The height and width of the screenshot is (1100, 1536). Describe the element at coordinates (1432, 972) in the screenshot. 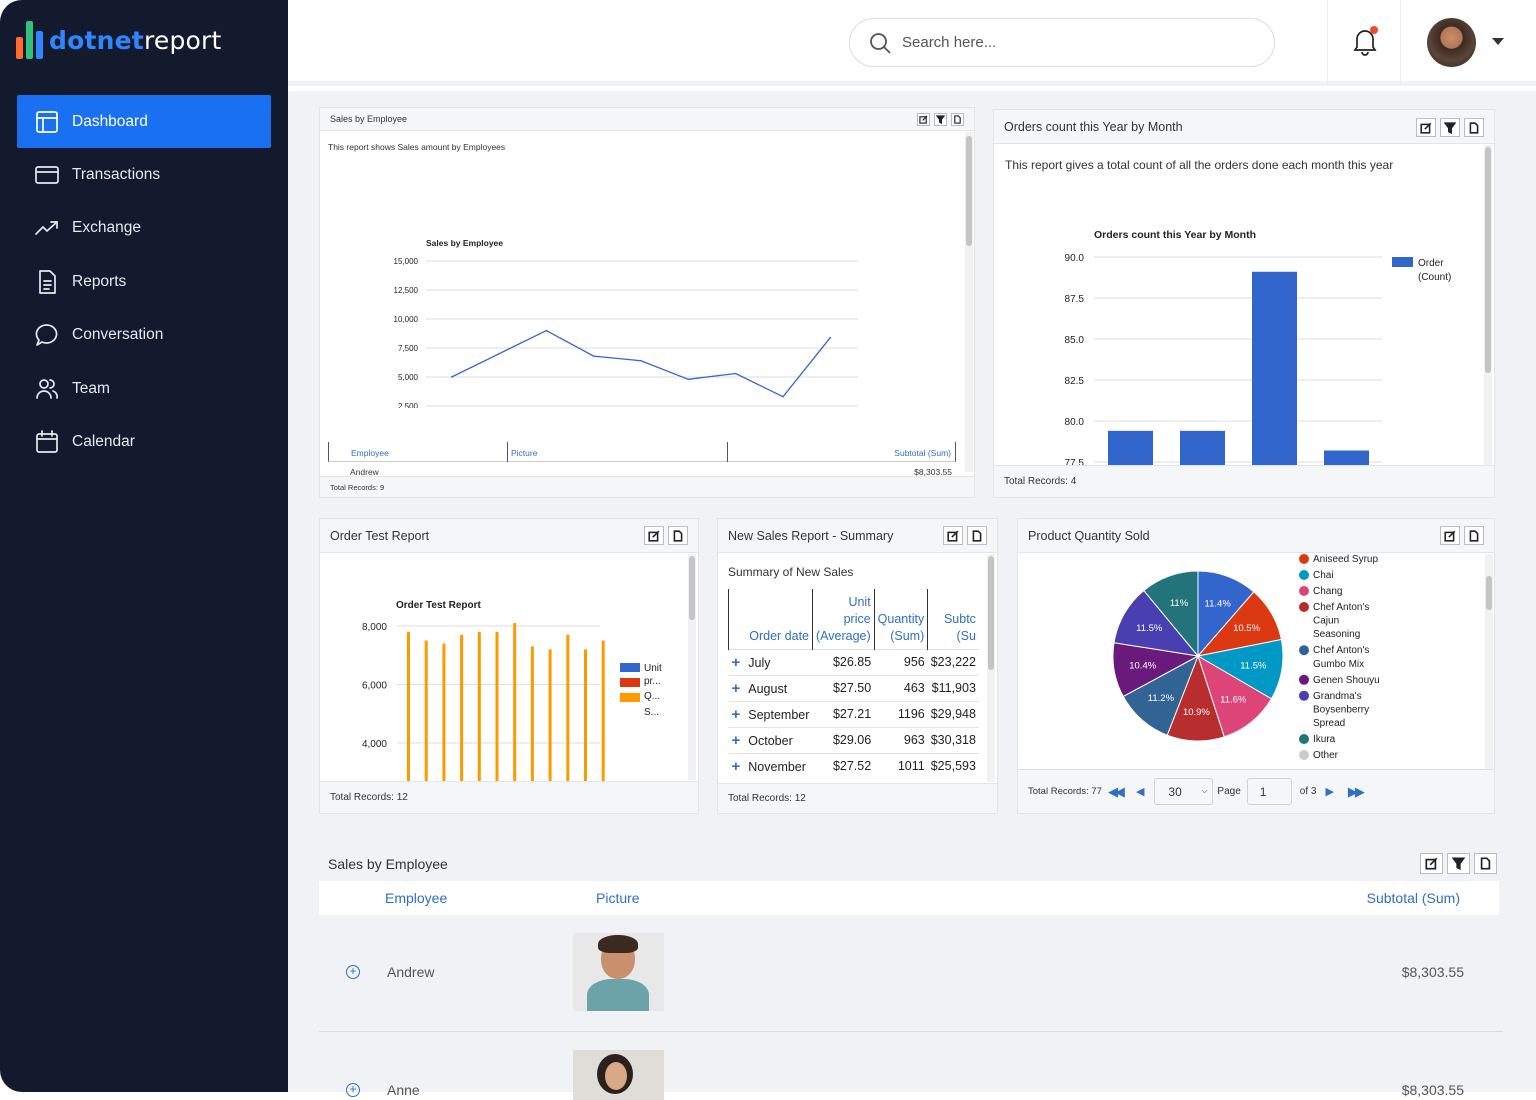

I see `row-subtotal: $8,303.55` at that location.